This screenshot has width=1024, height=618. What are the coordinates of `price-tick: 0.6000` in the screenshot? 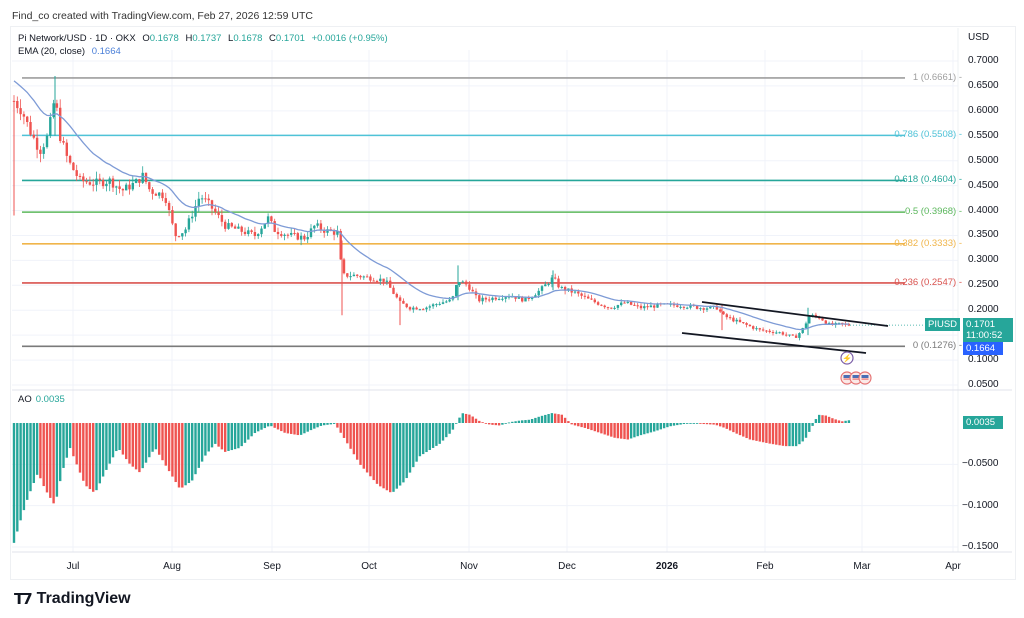 It's located at (983, 110).